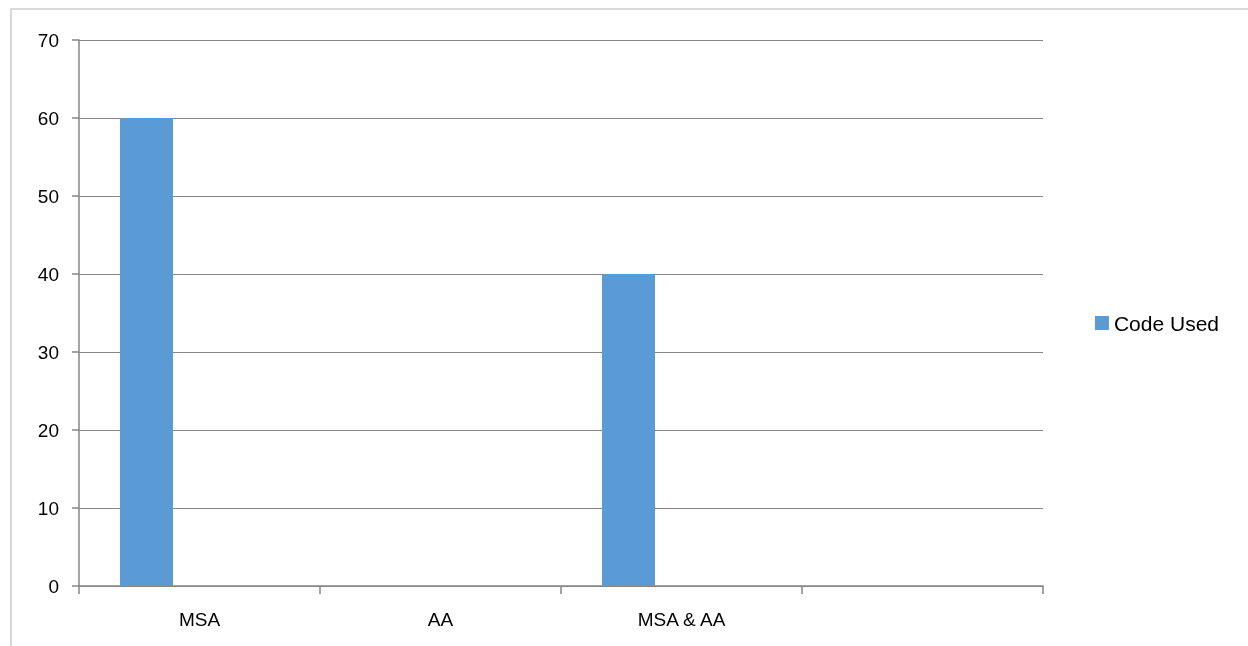 Image resolution: width=1248 pixels, height=646 pixels. What do you see at coordinates (48, 508) in the screenshot?
I see `y-tick-label: 10` at bounding box center [48, 508].